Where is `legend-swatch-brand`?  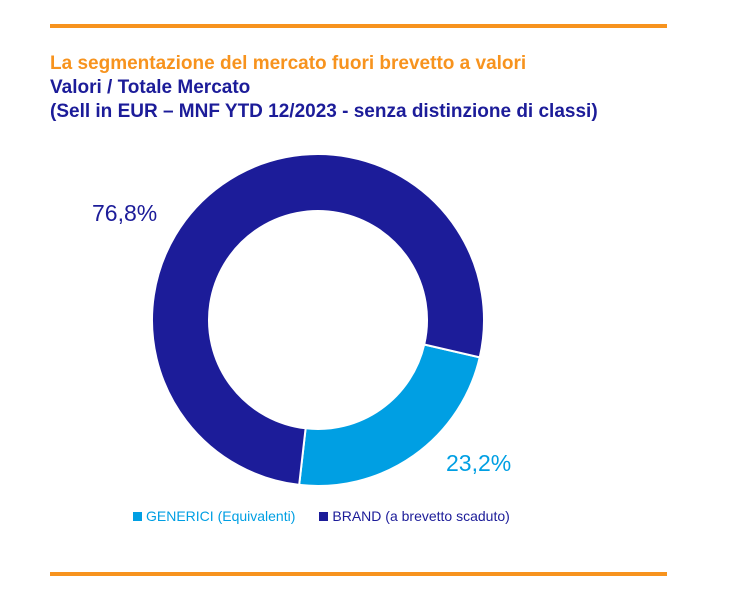 legend-swatch-brand is located at coordinates (324, 516).